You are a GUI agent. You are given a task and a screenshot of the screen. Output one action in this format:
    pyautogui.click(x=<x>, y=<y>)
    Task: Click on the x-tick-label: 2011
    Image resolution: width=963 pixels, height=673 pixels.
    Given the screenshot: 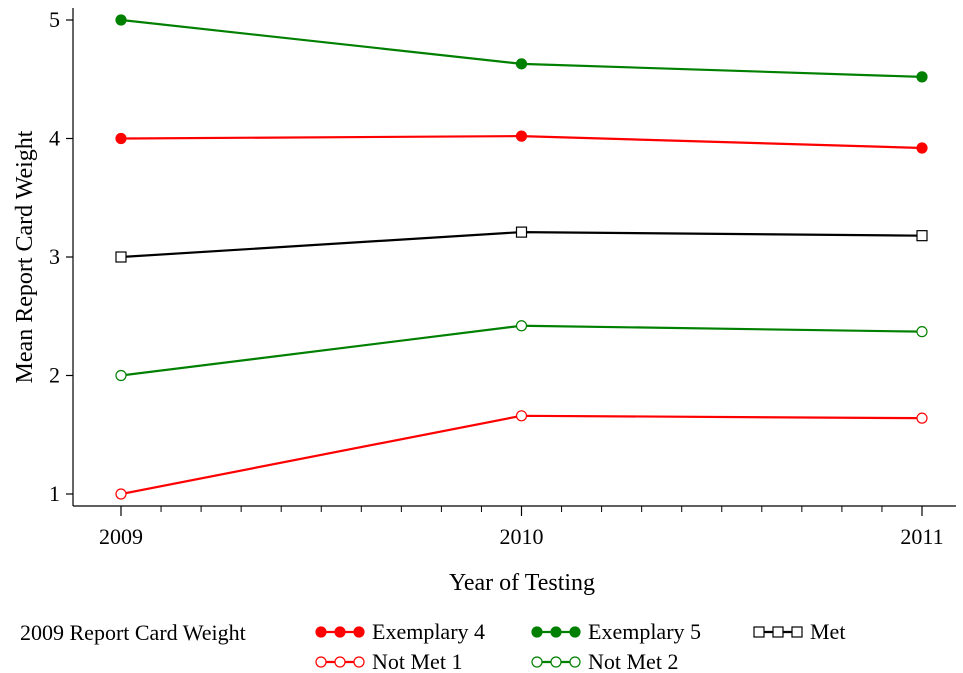 What is the action you would take?
    pyautogui.click(x=921, y=536)
    